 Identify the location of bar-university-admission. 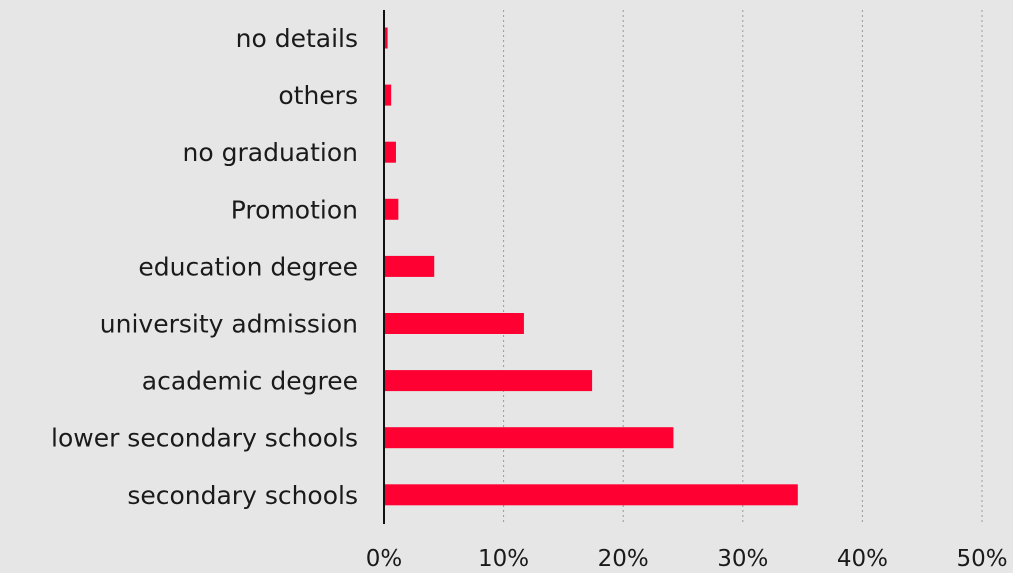
(454, 323).